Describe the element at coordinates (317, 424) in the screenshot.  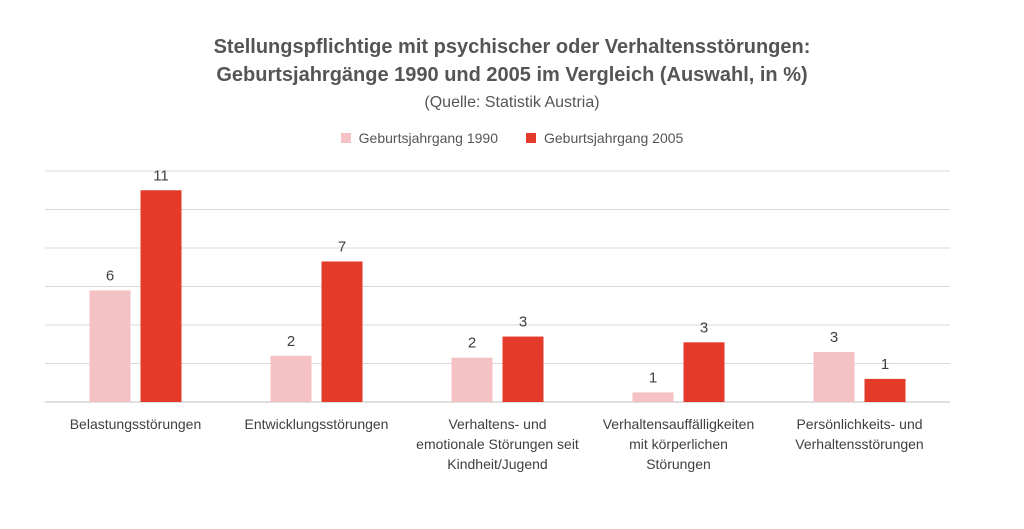
I see `category-label: Entwicklungsstörungen` at that location.